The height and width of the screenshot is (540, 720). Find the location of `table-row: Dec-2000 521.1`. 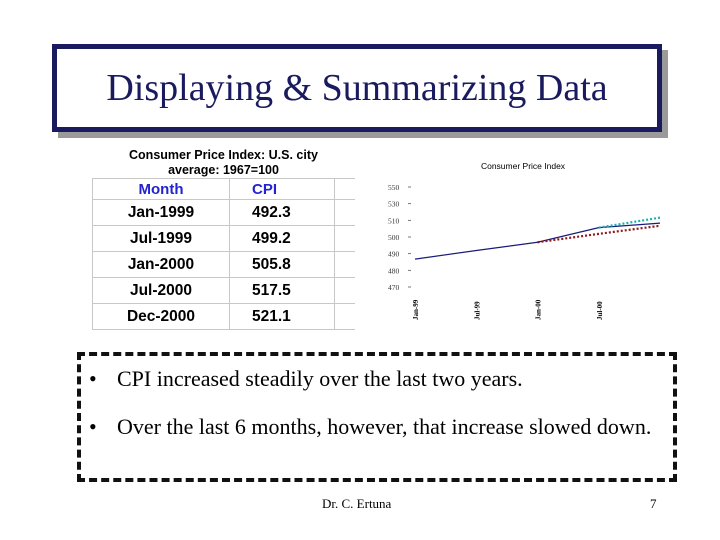

table-row: Dec-2000 521.1 is located at coordinates (223, 316).